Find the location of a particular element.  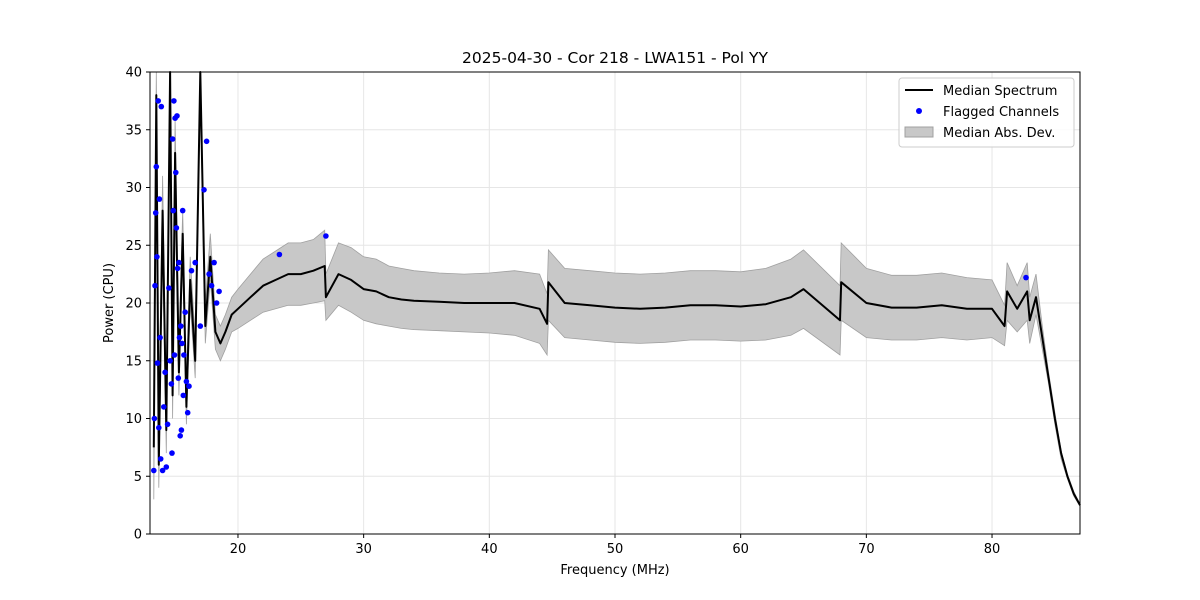

y-tick-label: 10 is located at coordinates (133, 419).